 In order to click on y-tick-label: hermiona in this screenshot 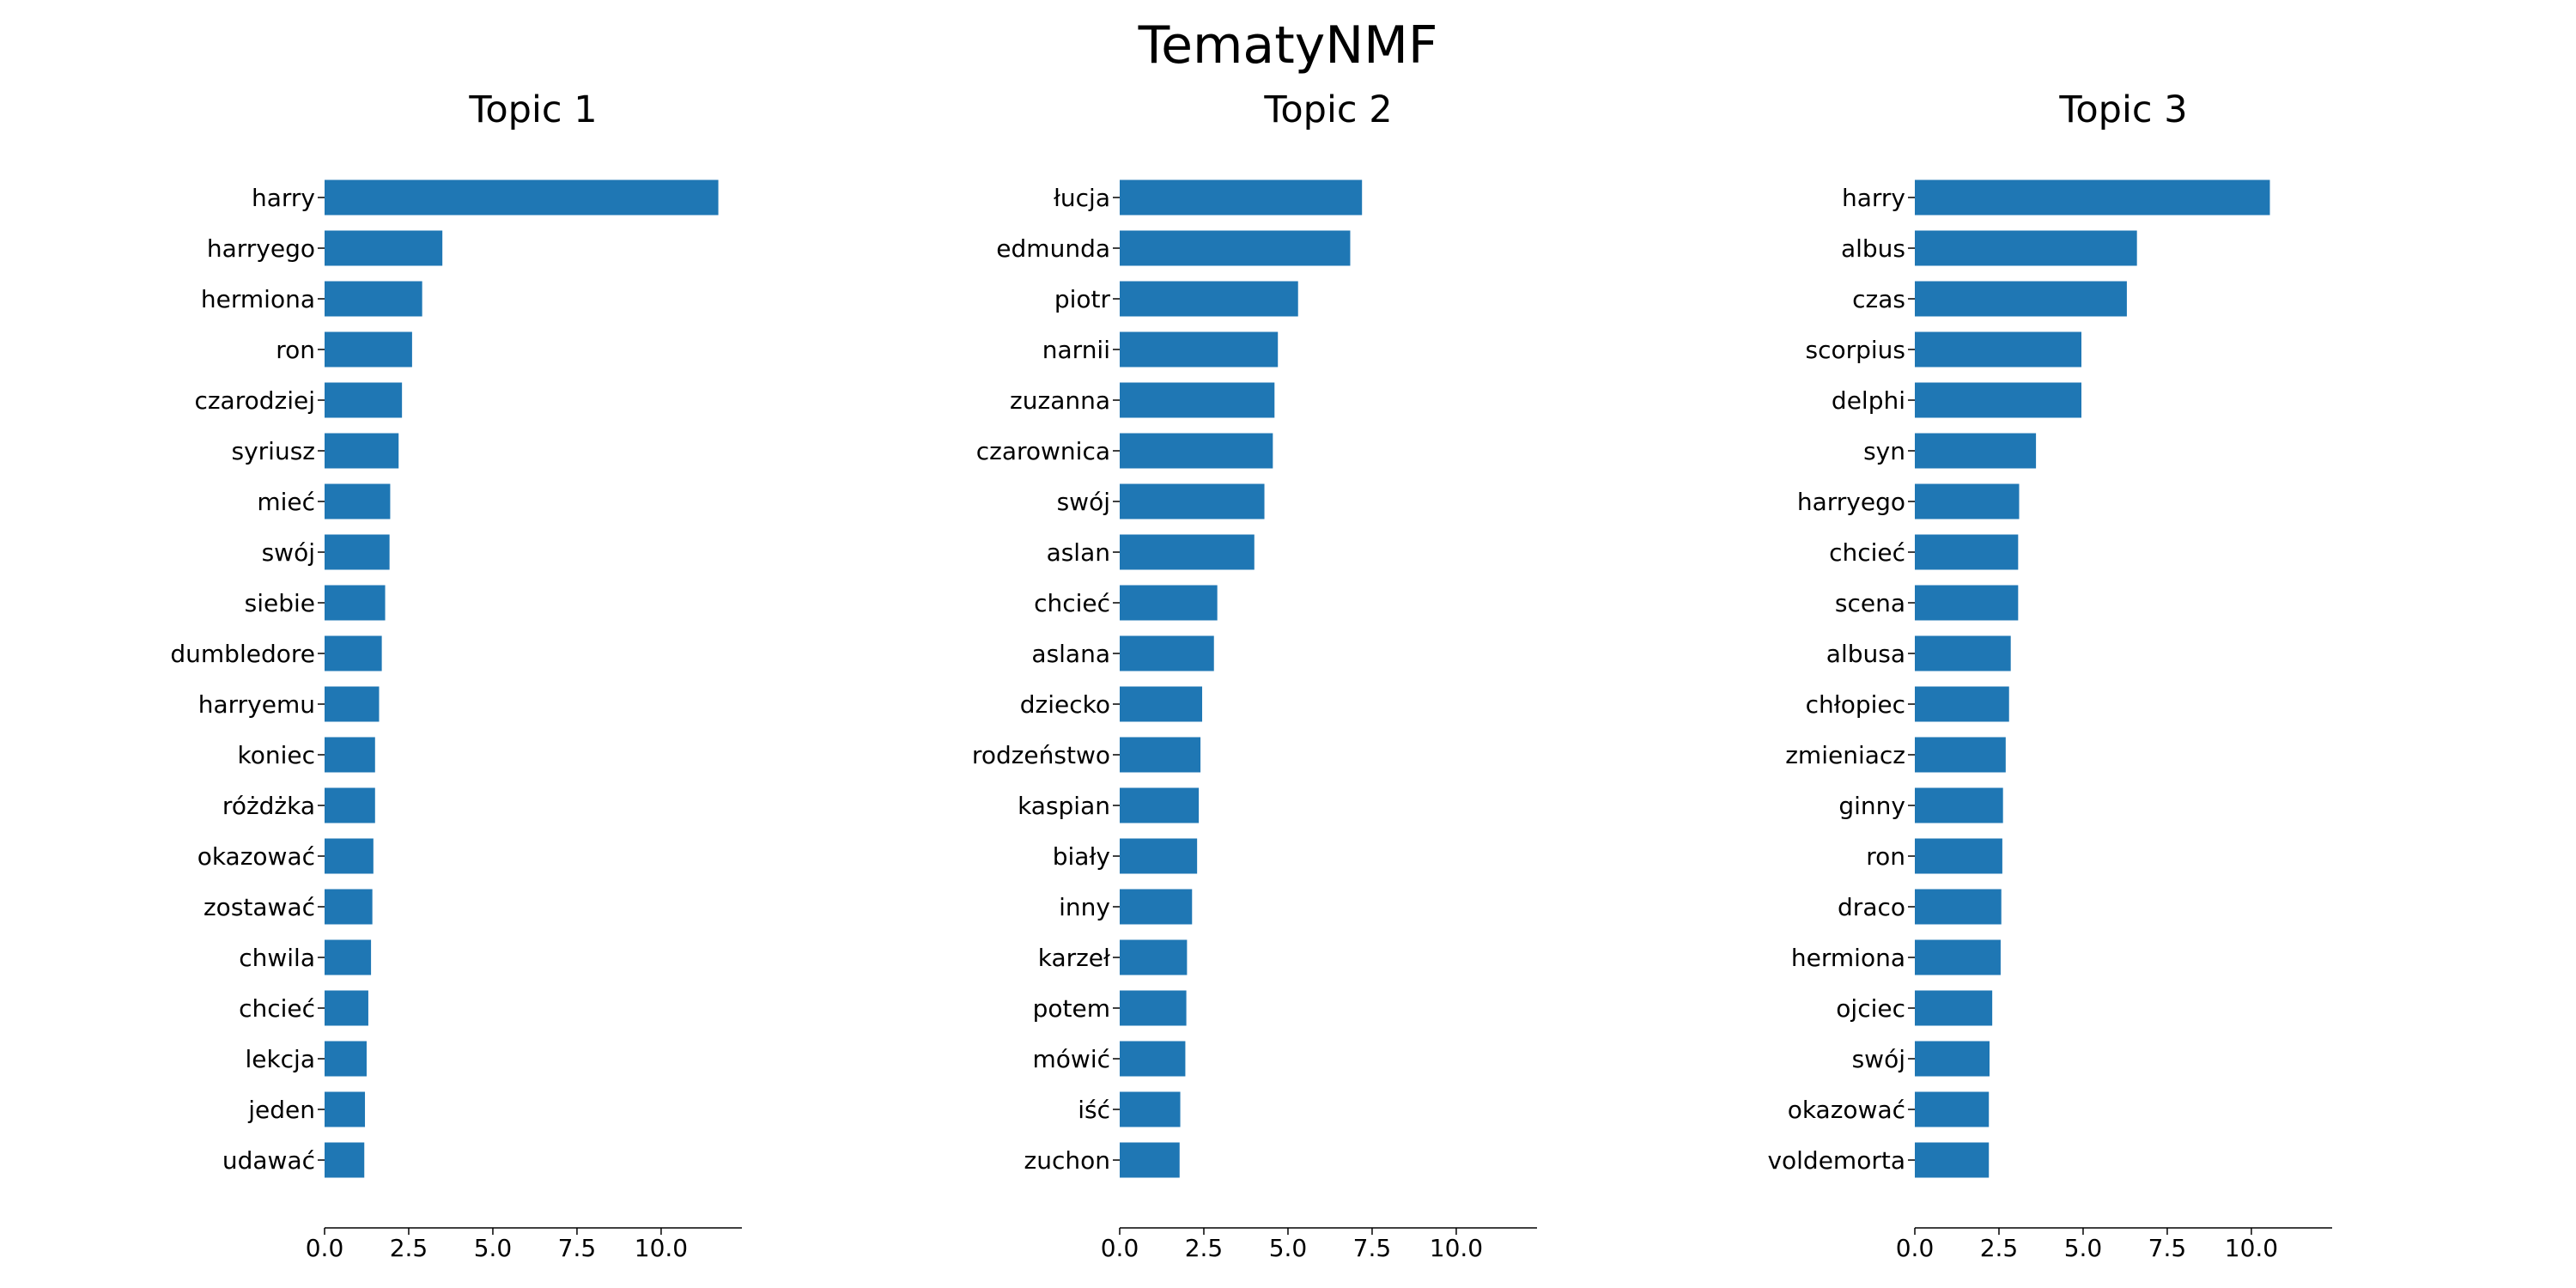, I will do `click(1848, 958)`.